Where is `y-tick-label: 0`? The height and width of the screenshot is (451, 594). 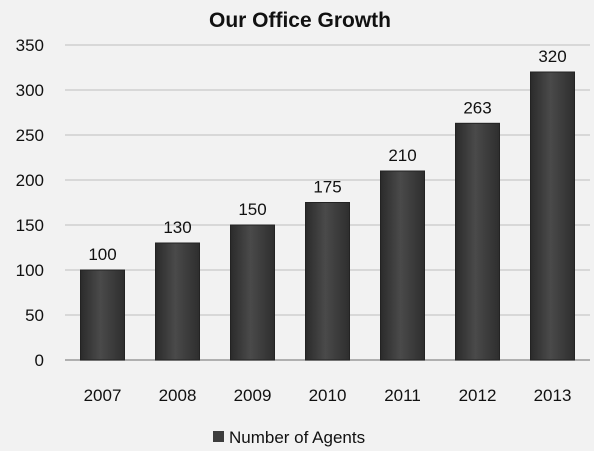
y-tick-label: 0 is located at coordinates (39, 360).